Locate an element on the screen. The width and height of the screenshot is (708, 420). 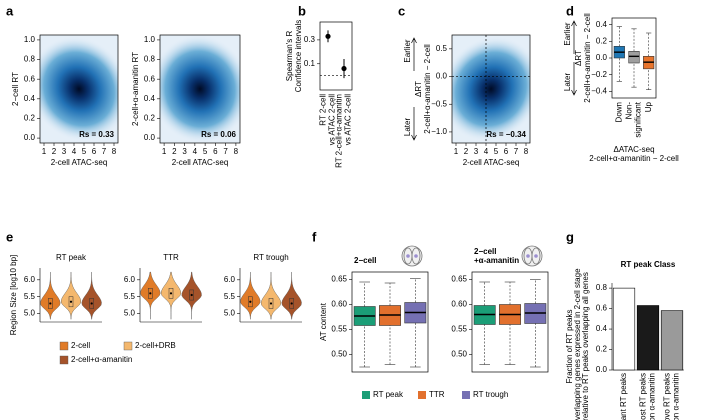
panel-title: 2−cell is located at coordinates (485, 251).